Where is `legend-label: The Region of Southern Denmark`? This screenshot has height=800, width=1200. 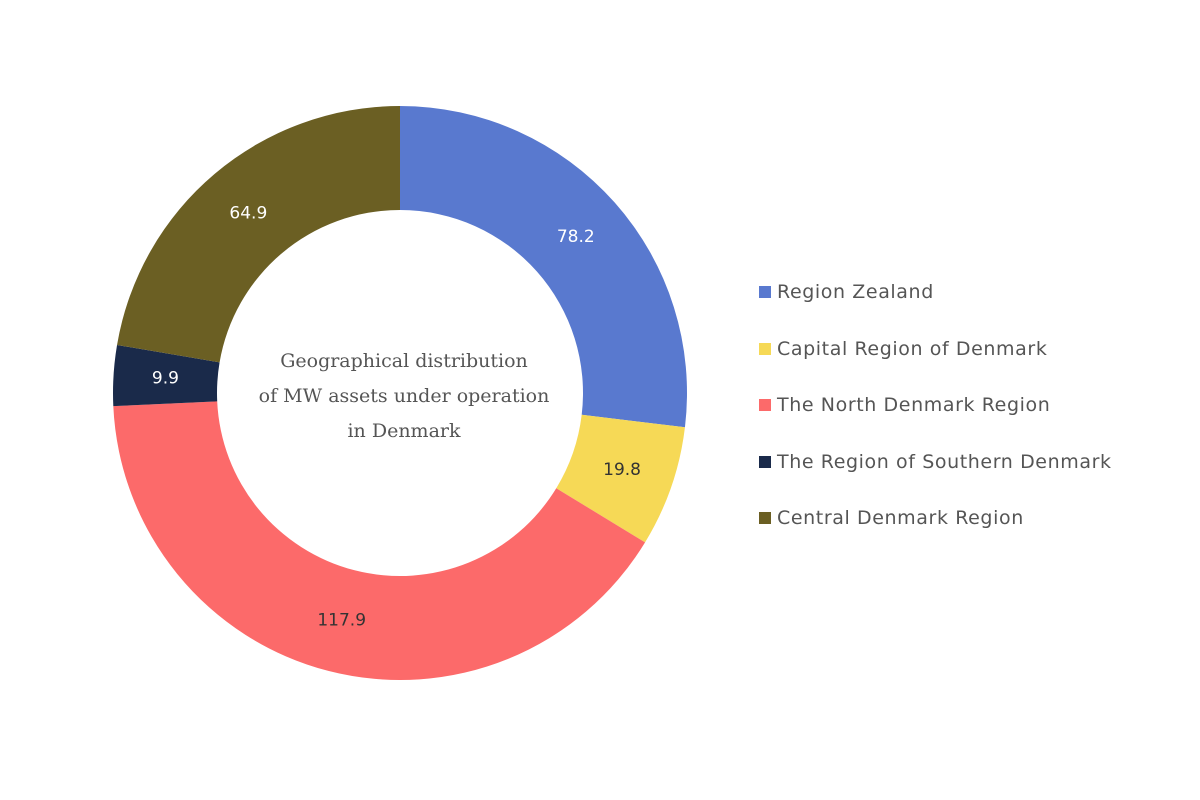 legend-label: The Region of Southern Denmark is located at coordinates (944, 461).